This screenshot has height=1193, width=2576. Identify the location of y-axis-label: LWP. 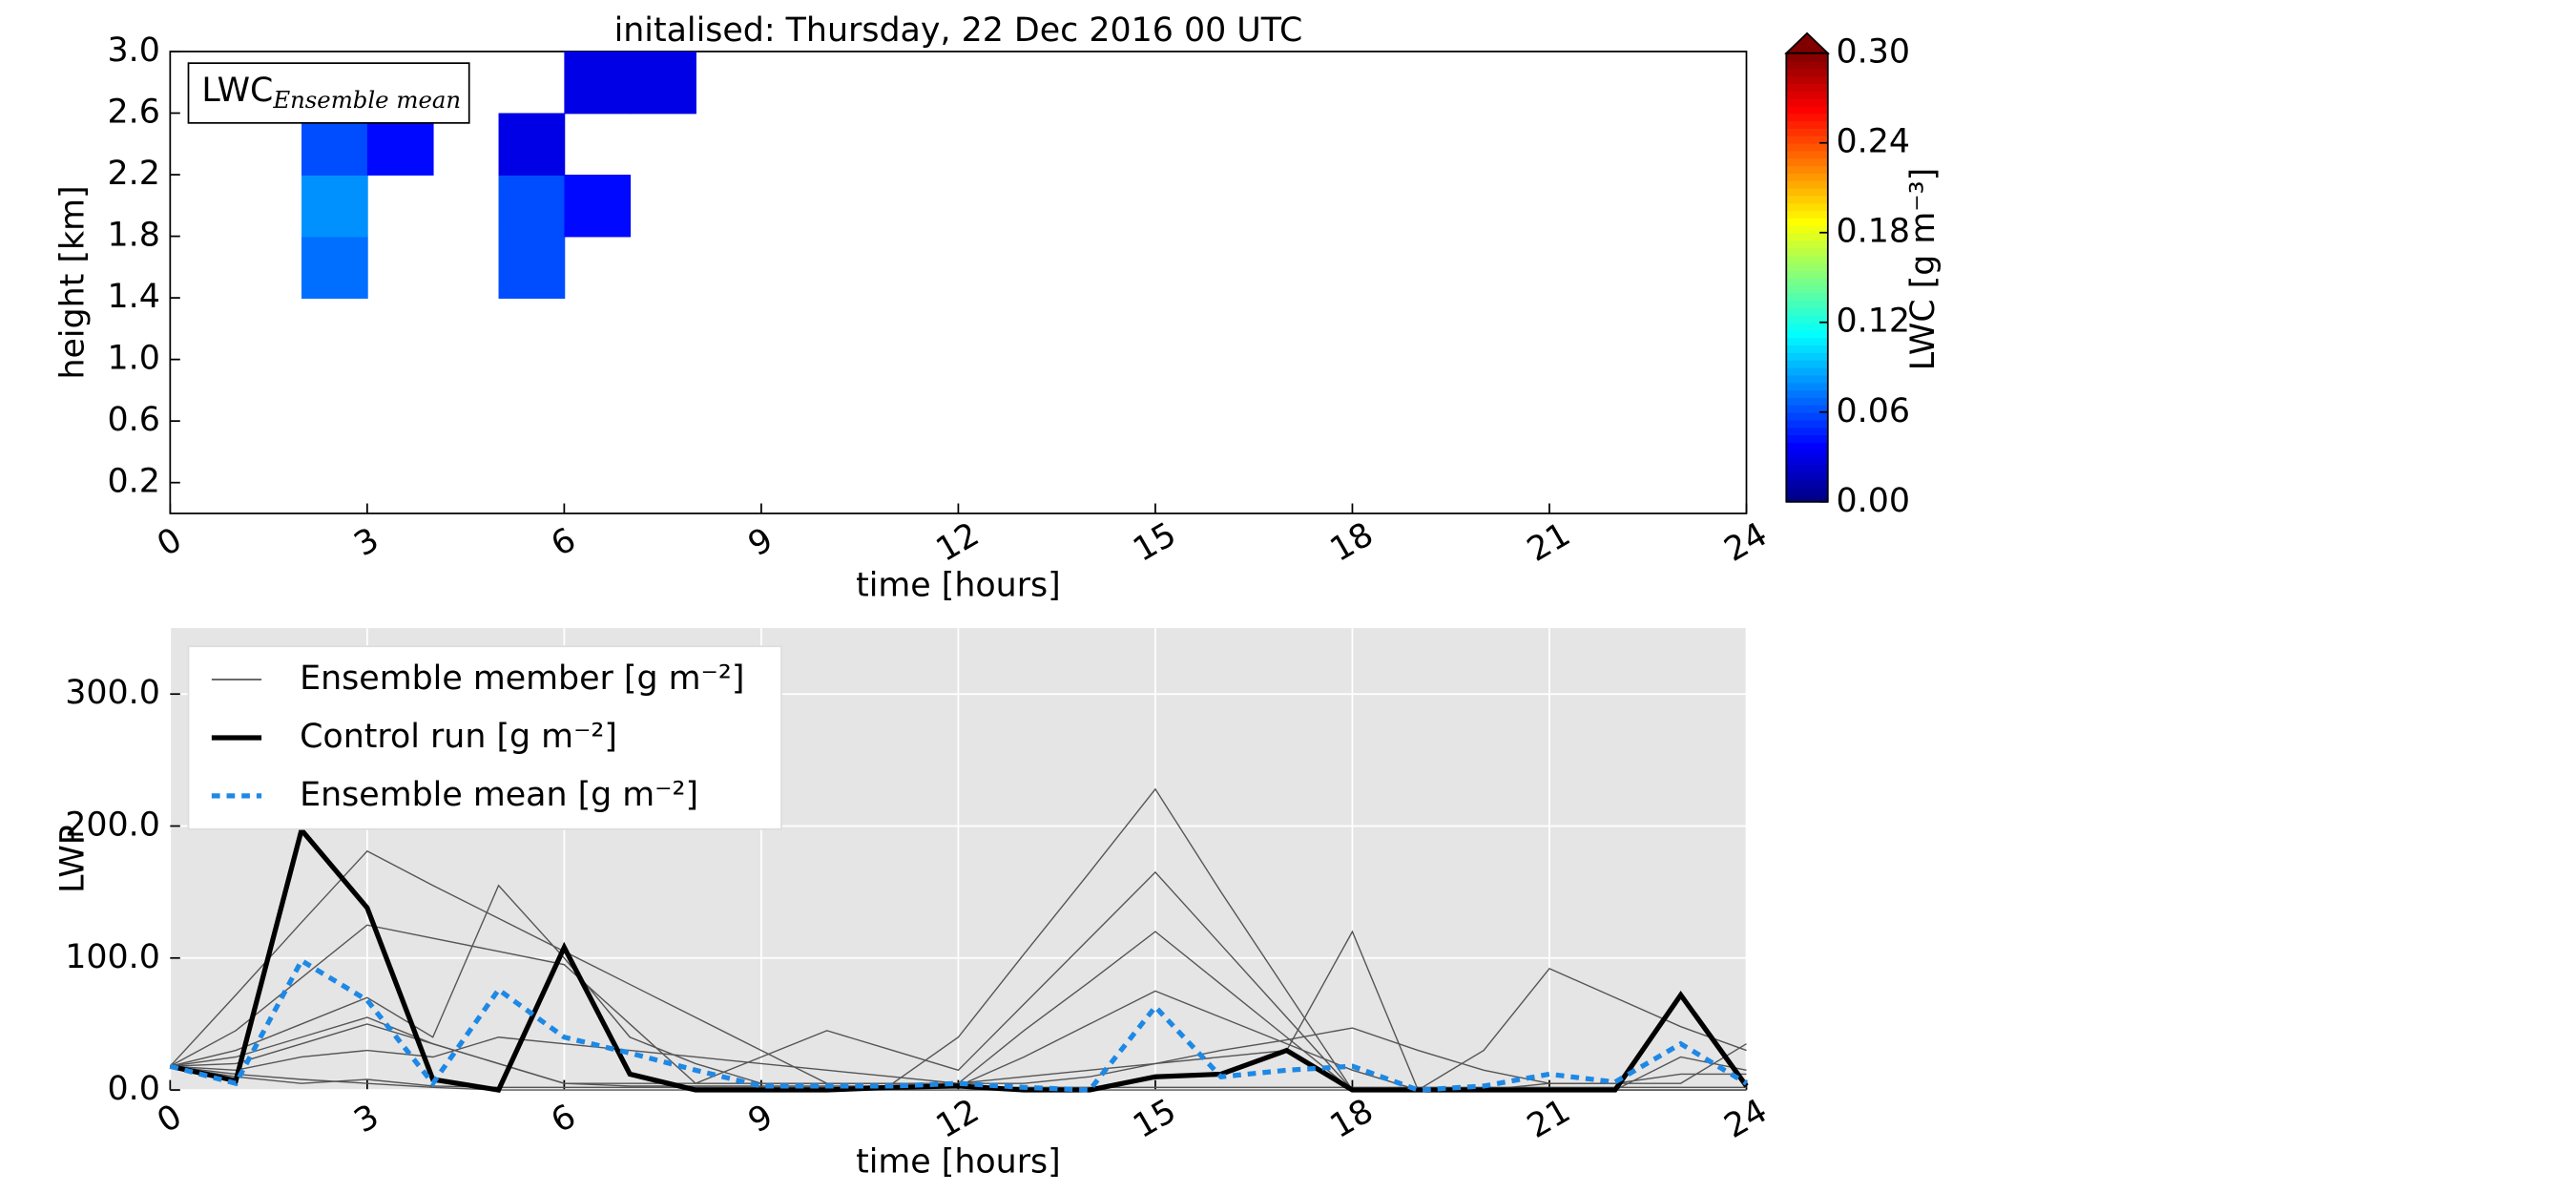
(72, 859).